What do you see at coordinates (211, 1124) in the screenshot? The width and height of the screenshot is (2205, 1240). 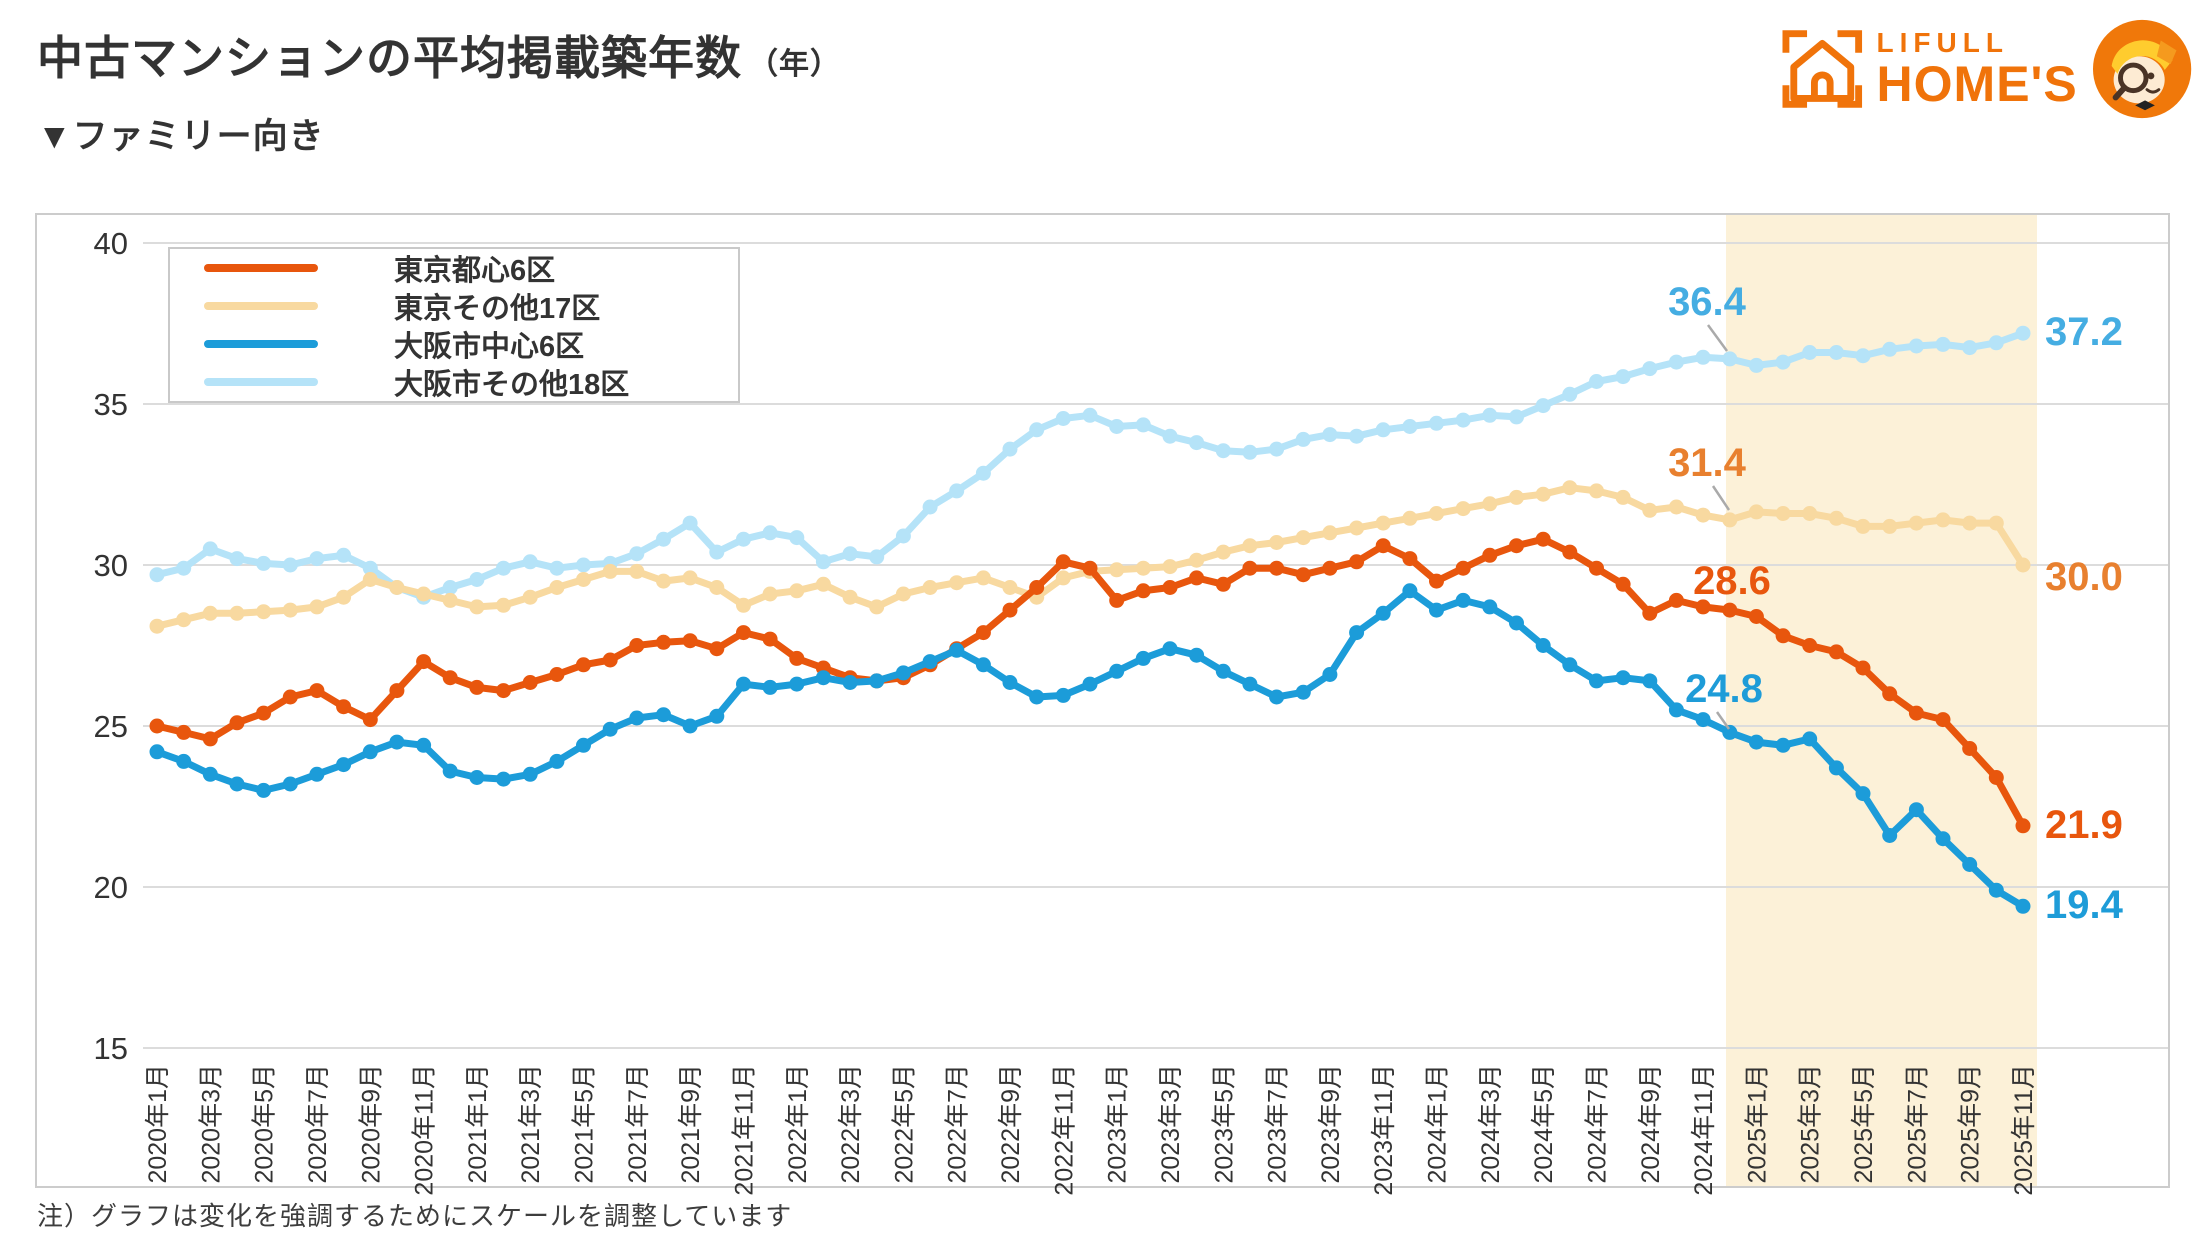 I see `x-tick-label: 2020年3月` at bounding box center [211, 1124].